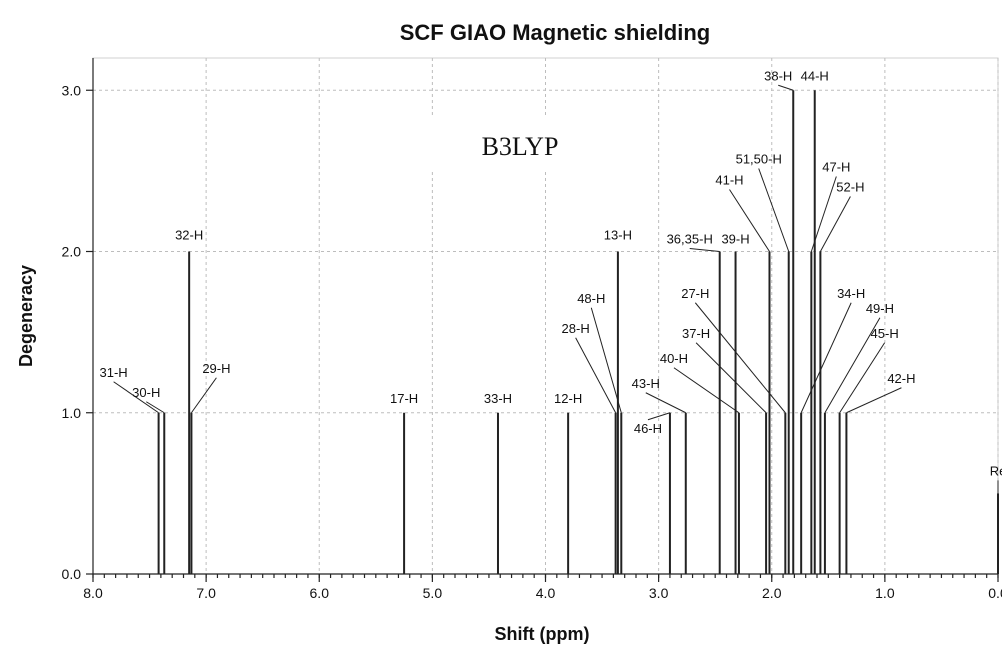 This screenshot has height=648, width=1002. I want to click on method-annotation: B3LYP, so click(520, 146).